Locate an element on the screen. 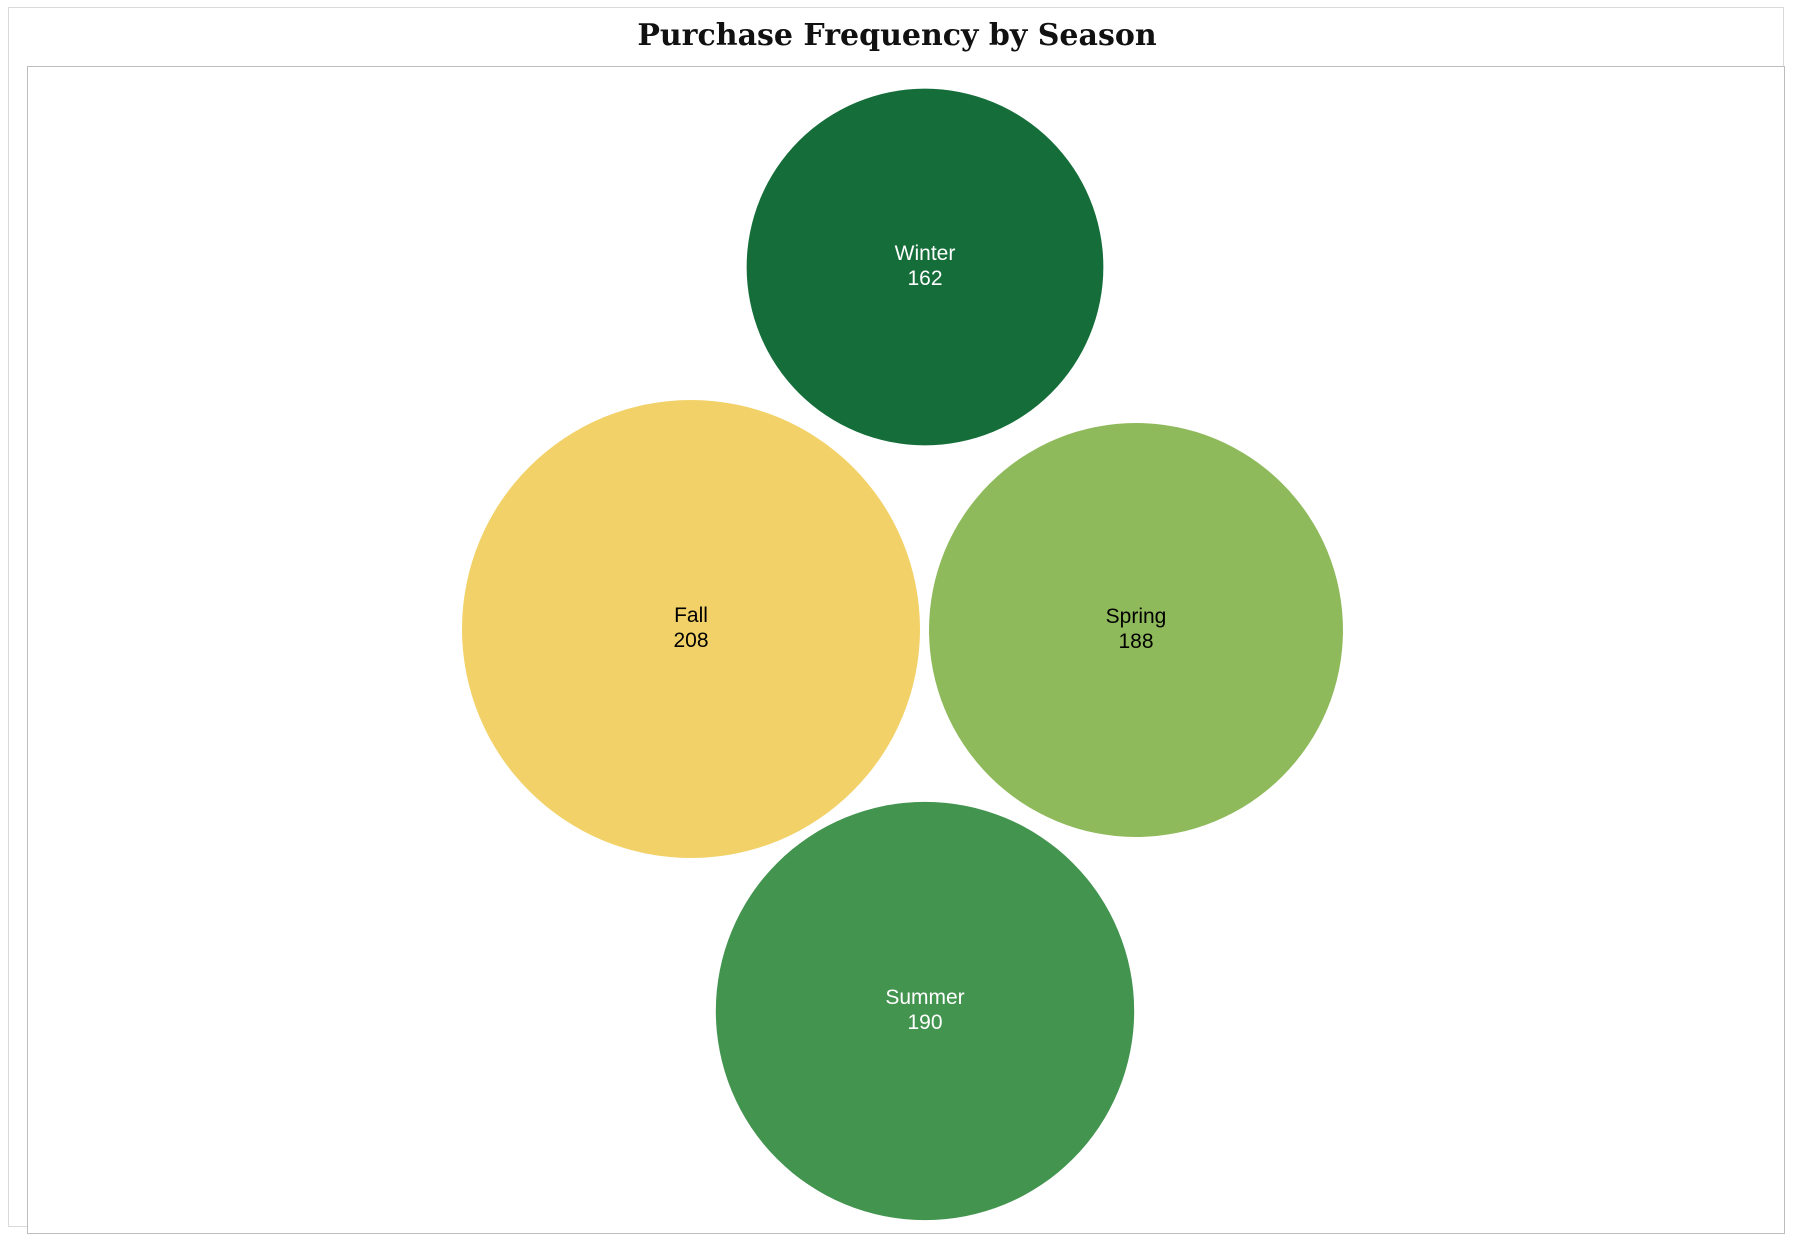  bubble-label-spring: Spring is located at coordinates (1136, 616).